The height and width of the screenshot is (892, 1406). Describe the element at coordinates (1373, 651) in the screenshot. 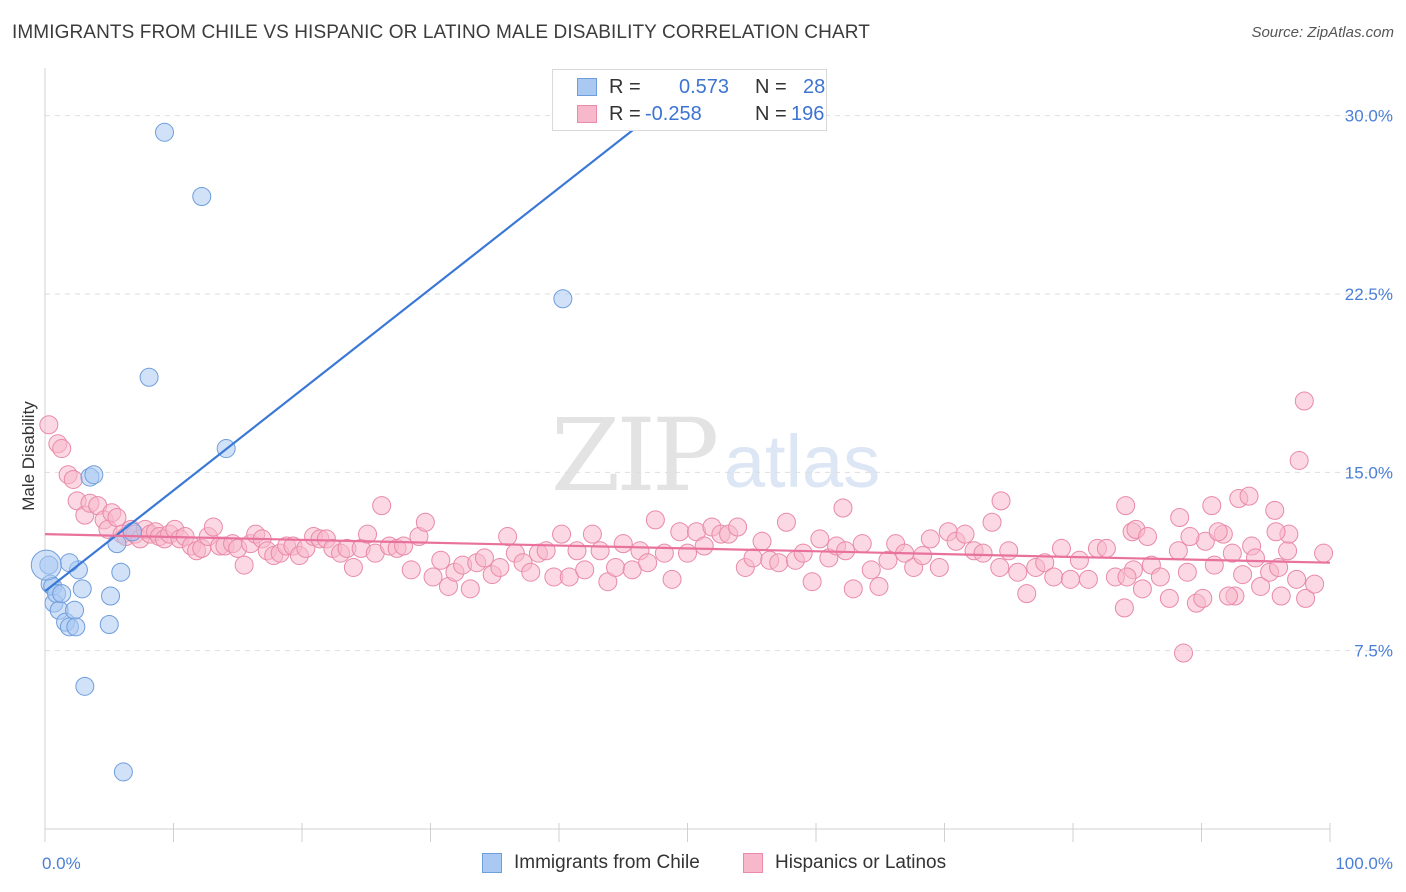

I see `y-tick-label: 7.5%` at that location.